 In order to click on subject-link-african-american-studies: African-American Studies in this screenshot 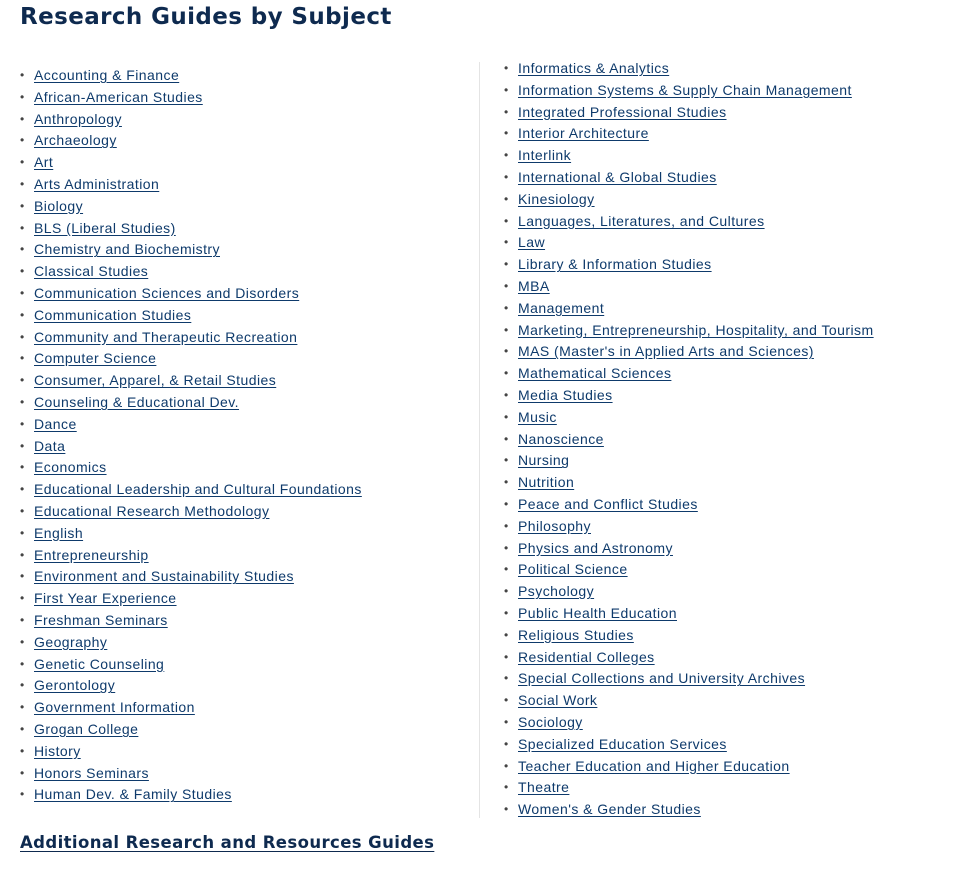, I will do `click(118, 96)`.